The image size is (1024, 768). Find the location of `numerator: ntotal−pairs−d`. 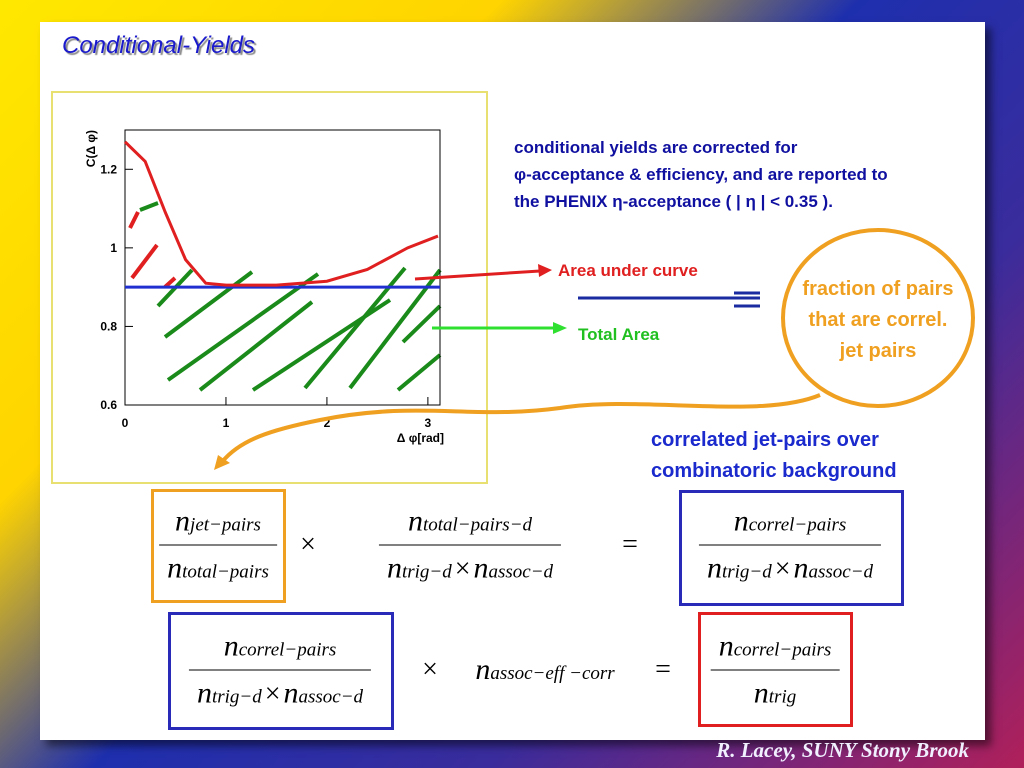

numerator: ntotal−pairs−d is located at coordinates (470, 522).